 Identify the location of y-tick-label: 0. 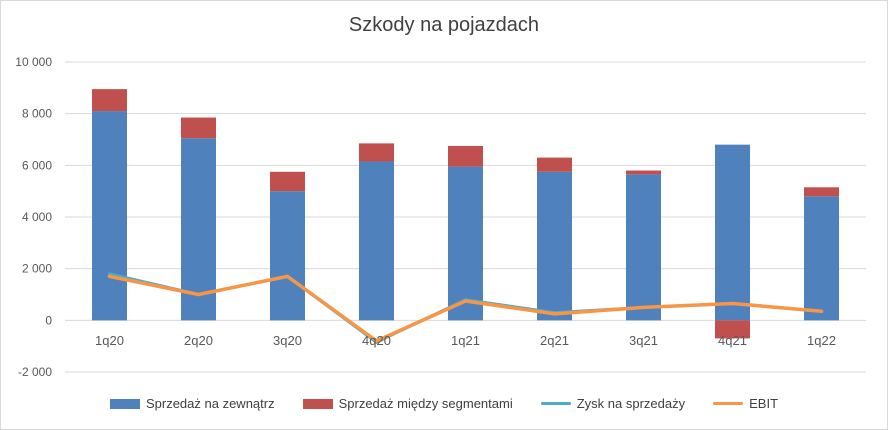
(48, 320).